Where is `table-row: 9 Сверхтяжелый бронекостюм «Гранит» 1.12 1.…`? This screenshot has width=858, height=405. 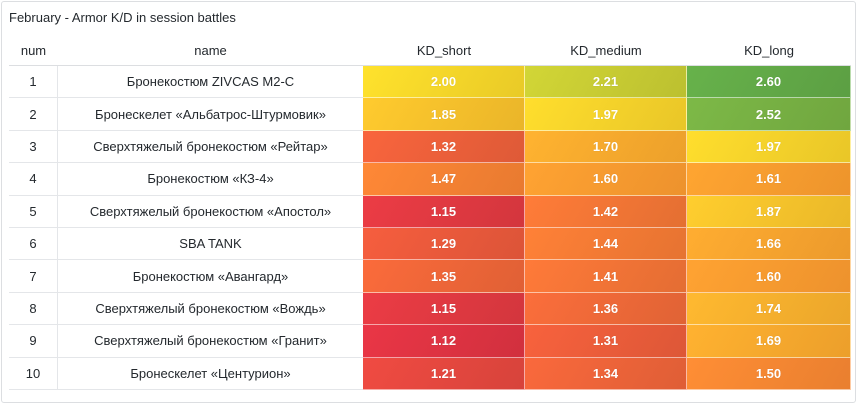 table-row: 9 Сверхтяжелый бронекостюм «Гранит» 1.12 1.… is located at coordinates (430, 341).